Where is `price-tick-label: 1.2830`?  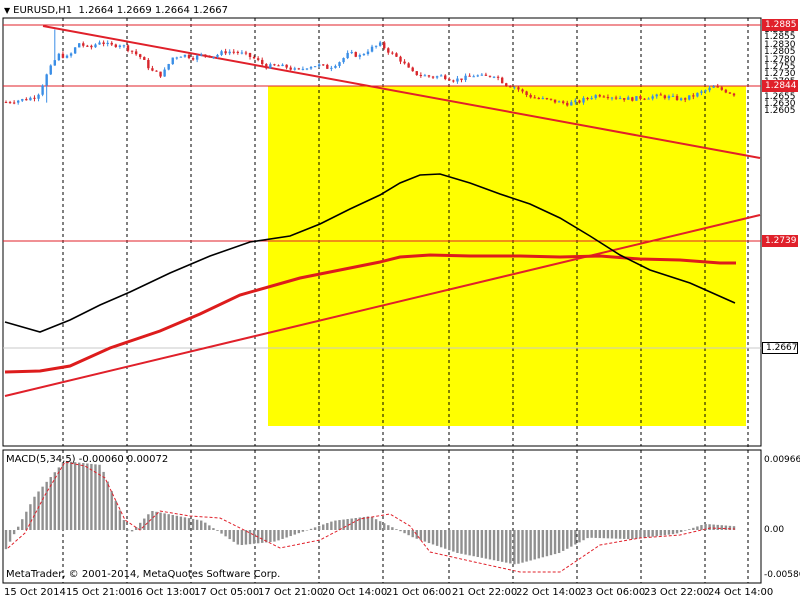
price-tick-label: 1.2830 is located at coordinates (780, 44).